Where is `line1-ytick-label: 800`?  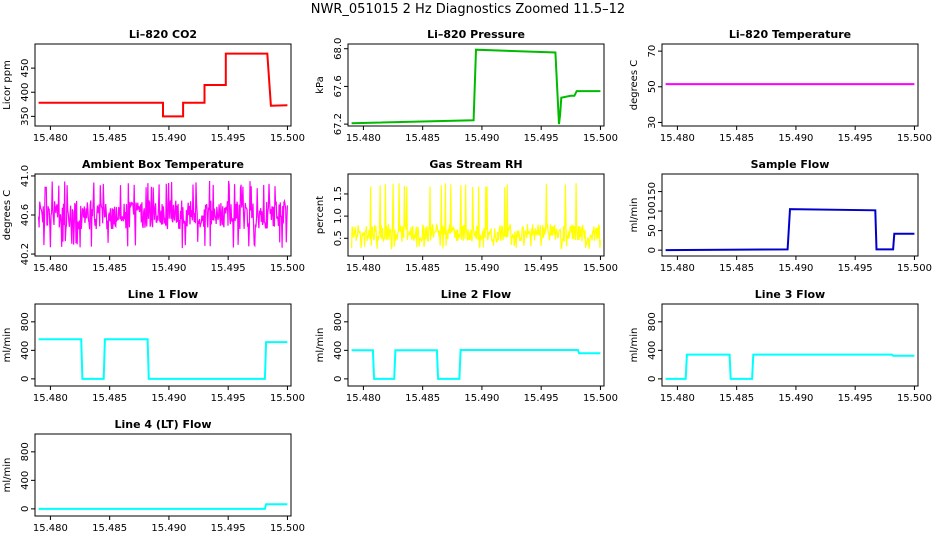 line1-ytick-label: 800 is located at coordinates (25, 321).